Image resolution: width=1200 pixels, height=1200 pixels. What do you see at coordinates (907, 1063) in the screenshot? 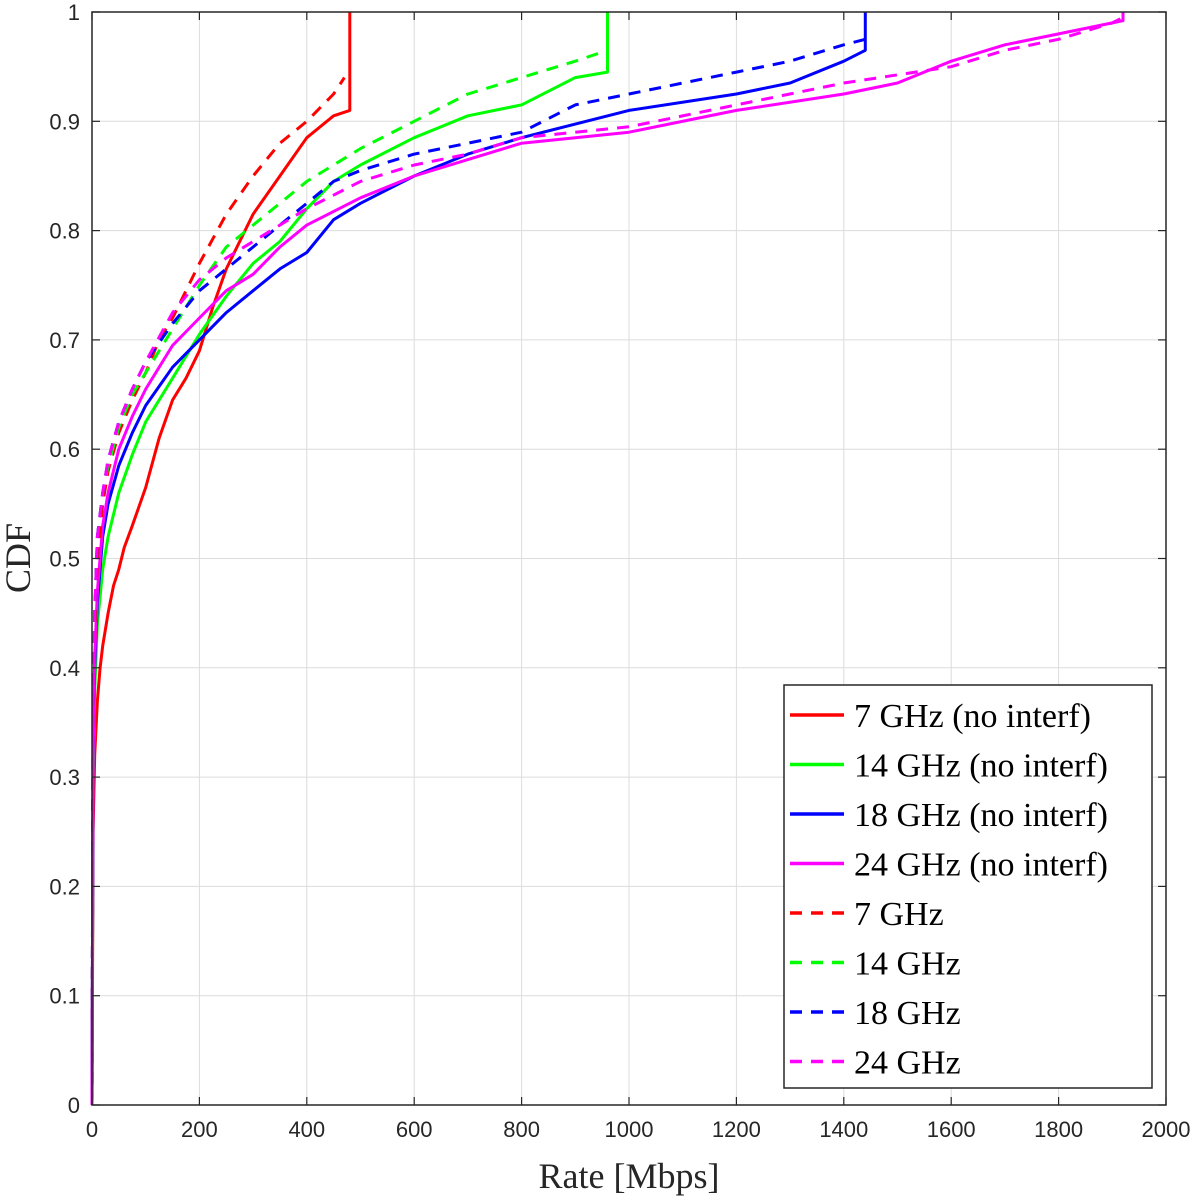
I see `legend-entry: 24 GHz` at bounding box center [907, 1063].